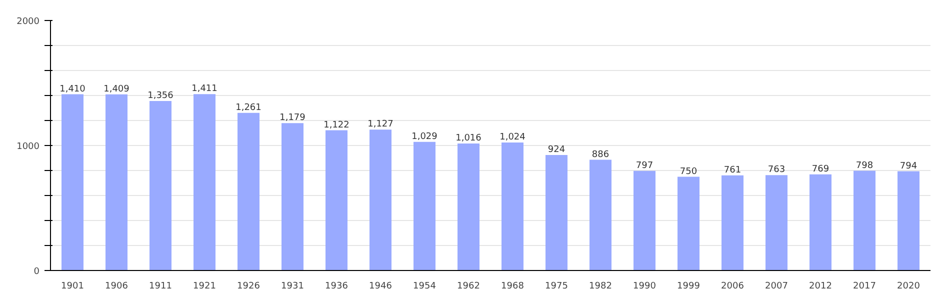 The image size is (950, 300). What do you see at coordinates (116, 287) in the screenshot?
I see `x-tick-label: 1906` at bounding box center [116, 287].